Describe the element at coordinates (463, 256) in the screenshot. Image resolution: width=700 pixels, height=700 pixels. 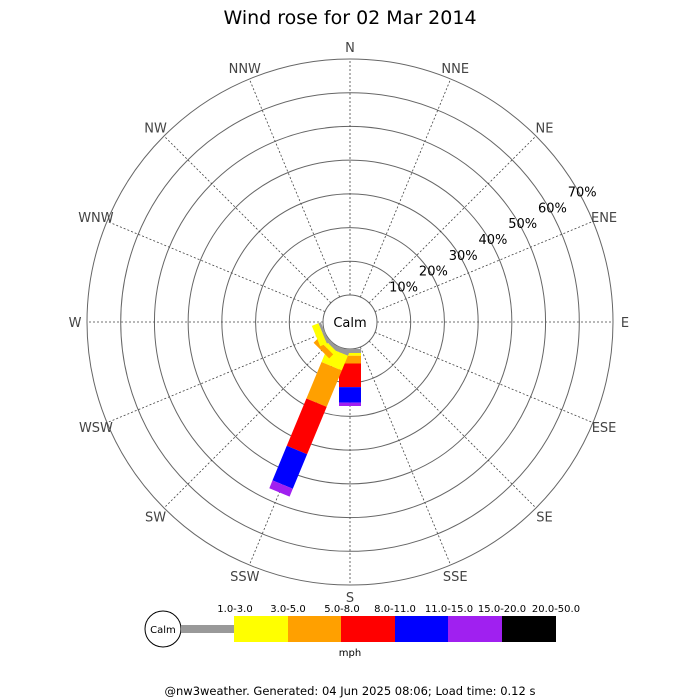
I see `ring-label-30pct: 30%` at that location.